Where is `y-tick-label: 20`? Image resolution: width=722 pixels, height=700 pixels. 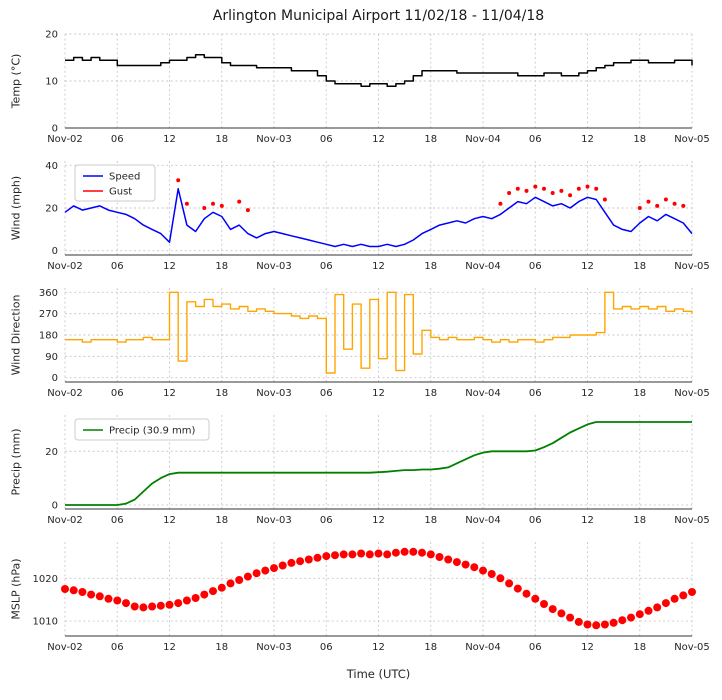 y-tick-label: 20 is located at coordinates (51, 452).